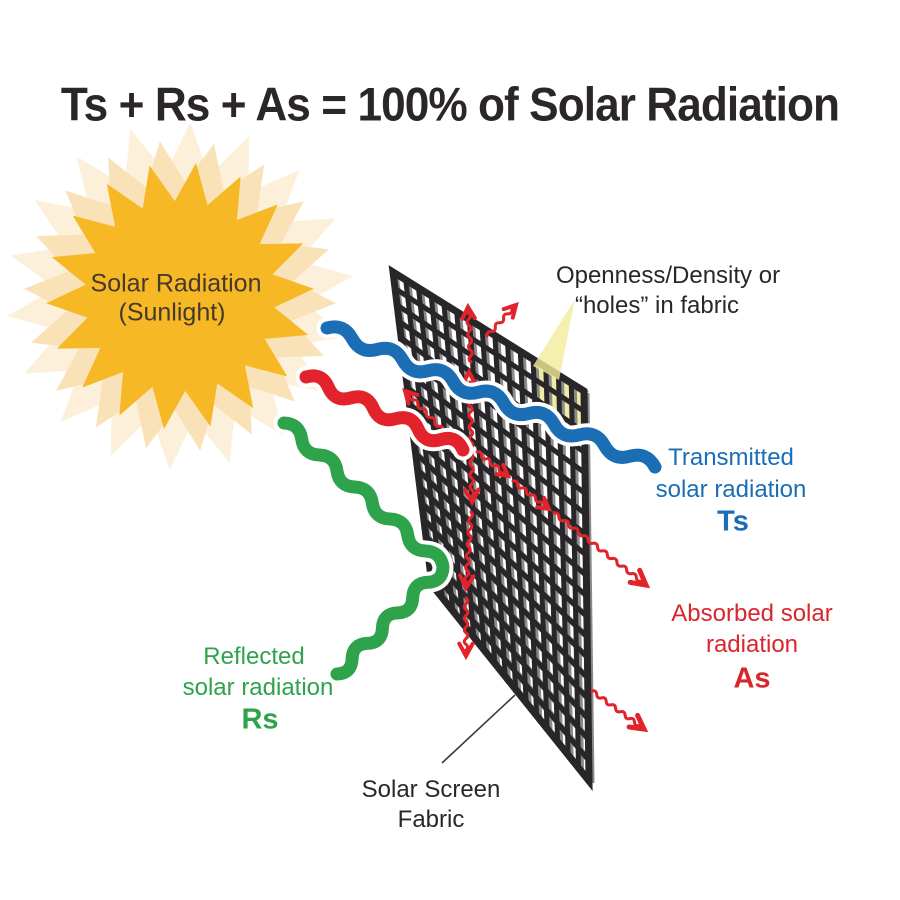 This screenshot has width=900, height=900. What do you see at coordinates (469, 550) in the screenshot?
I see `heat-arrow-down2-icon` at bounding box center [469, 550].